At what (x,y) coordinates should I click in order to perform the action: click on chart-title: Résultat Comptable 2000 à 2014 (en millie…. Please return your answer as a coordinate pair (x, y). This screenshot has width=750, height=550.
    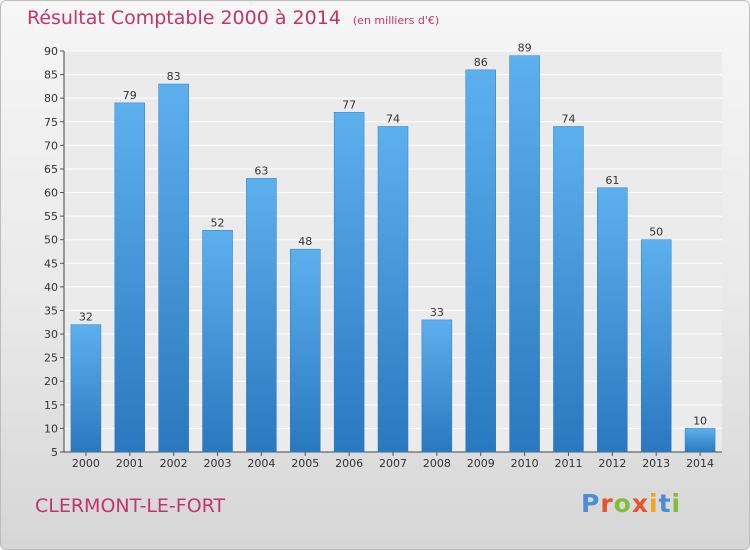
    Looking at the image, I should click on (233, 18).